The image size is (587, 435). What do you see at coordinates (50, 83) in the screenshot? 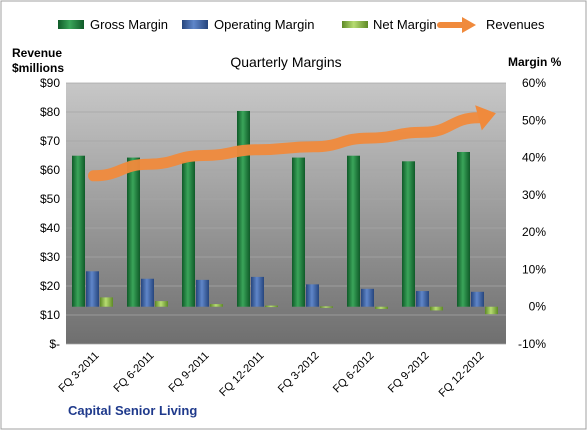
I see `left-tick-label: $90` at bounding box center [50, 83].